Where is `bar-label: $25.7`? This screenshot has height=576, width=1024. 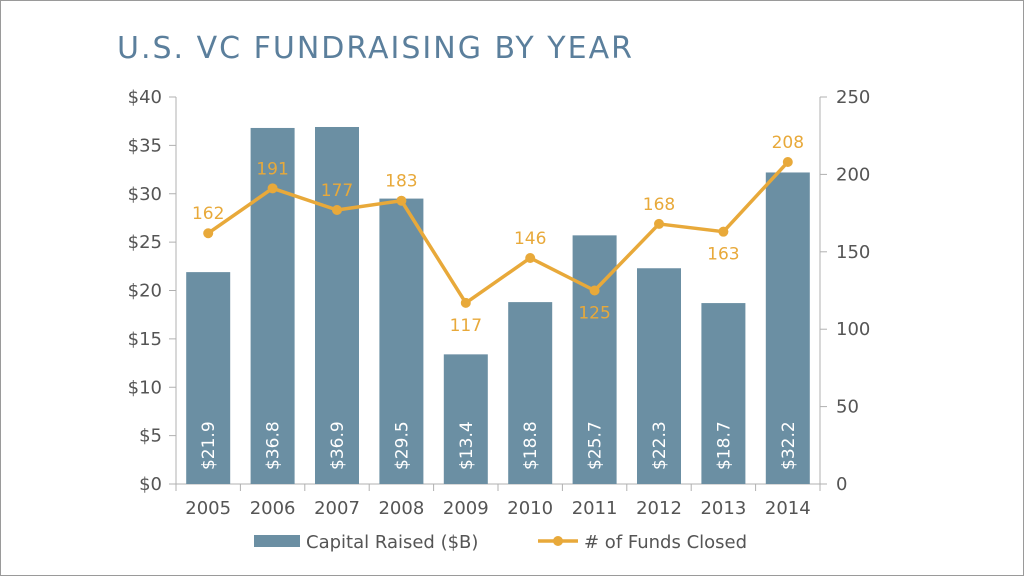
bar-label: $25.7 is located at coordinates (596, 445).